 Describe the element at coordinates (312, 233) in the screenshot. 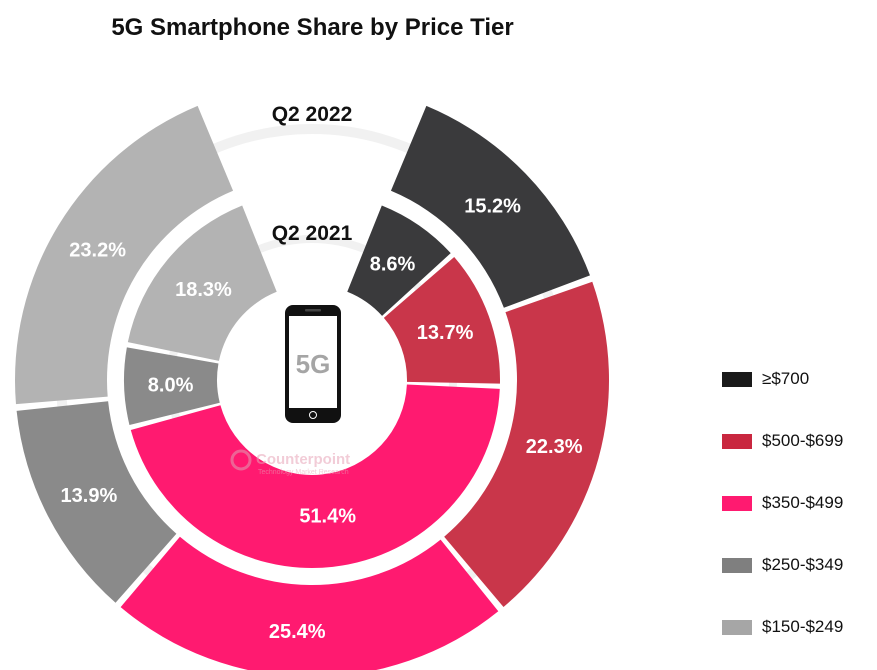

I see `inner-ring-title: Q2 2021` at that location.